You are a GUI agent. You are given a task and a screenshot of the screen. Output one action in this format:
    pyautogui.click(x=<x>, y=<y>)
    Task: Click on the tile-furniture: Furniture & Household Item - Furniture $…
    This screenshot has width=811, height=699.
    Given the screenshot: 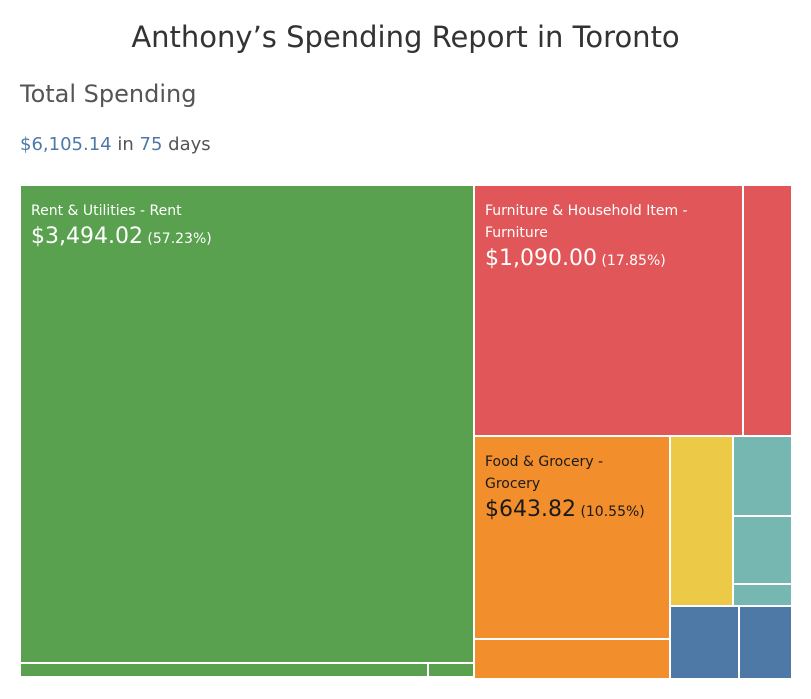 What is the action you would take?
    pyautogui.click(x=609, y=311)
    